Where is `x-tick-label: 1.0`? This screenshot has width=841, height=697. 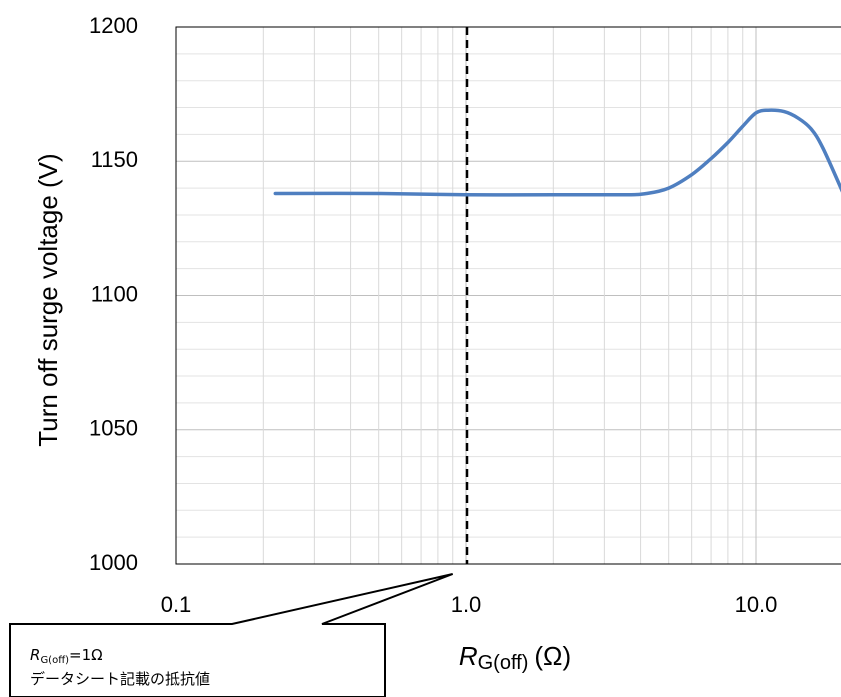
x-tick-label: 1.0 is located at coordinates (466, 604).